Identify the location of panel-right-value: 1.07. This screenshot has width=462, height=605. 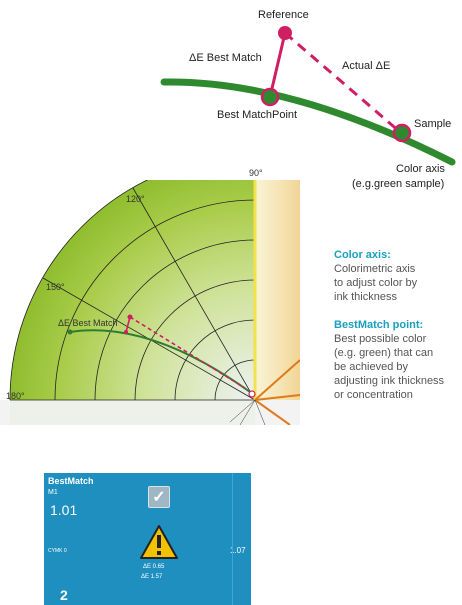
(238, 550).